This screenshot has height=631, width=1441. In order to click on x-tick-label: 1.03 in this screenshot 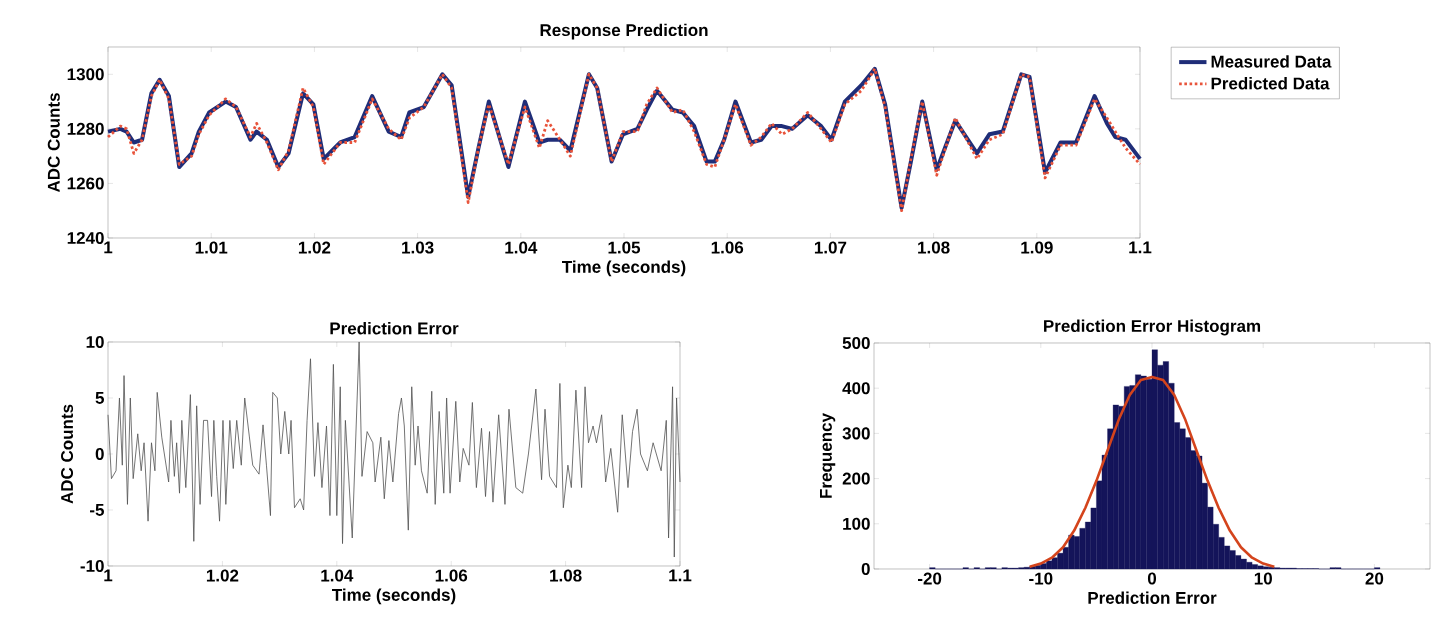, I will do `click(418, 247)`.